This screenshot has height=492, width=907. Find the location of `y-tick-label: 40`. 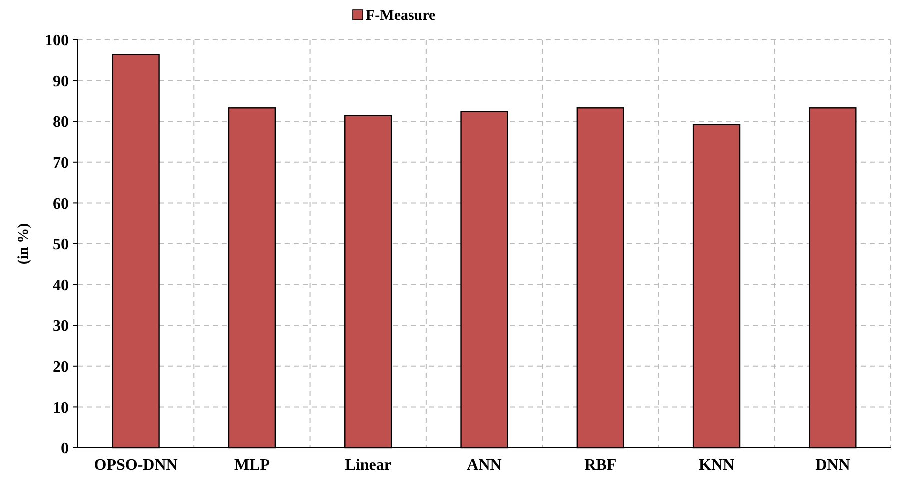

y-tick-label: 40 is located at coordinates (61, 285).